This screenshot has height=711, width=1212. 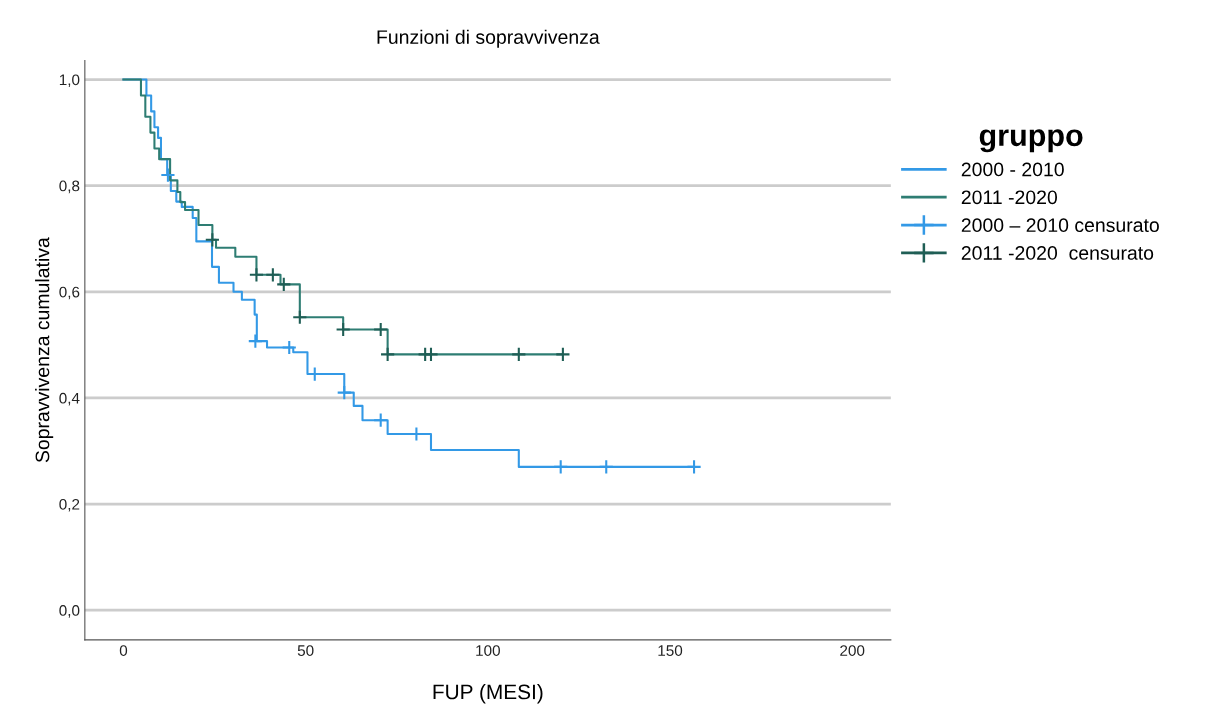 What do you see at coordinates (488, 38) in the screenshot?
I see `chart-title: Funzioni di sopravvivenza` at bounding box center [488, 38].